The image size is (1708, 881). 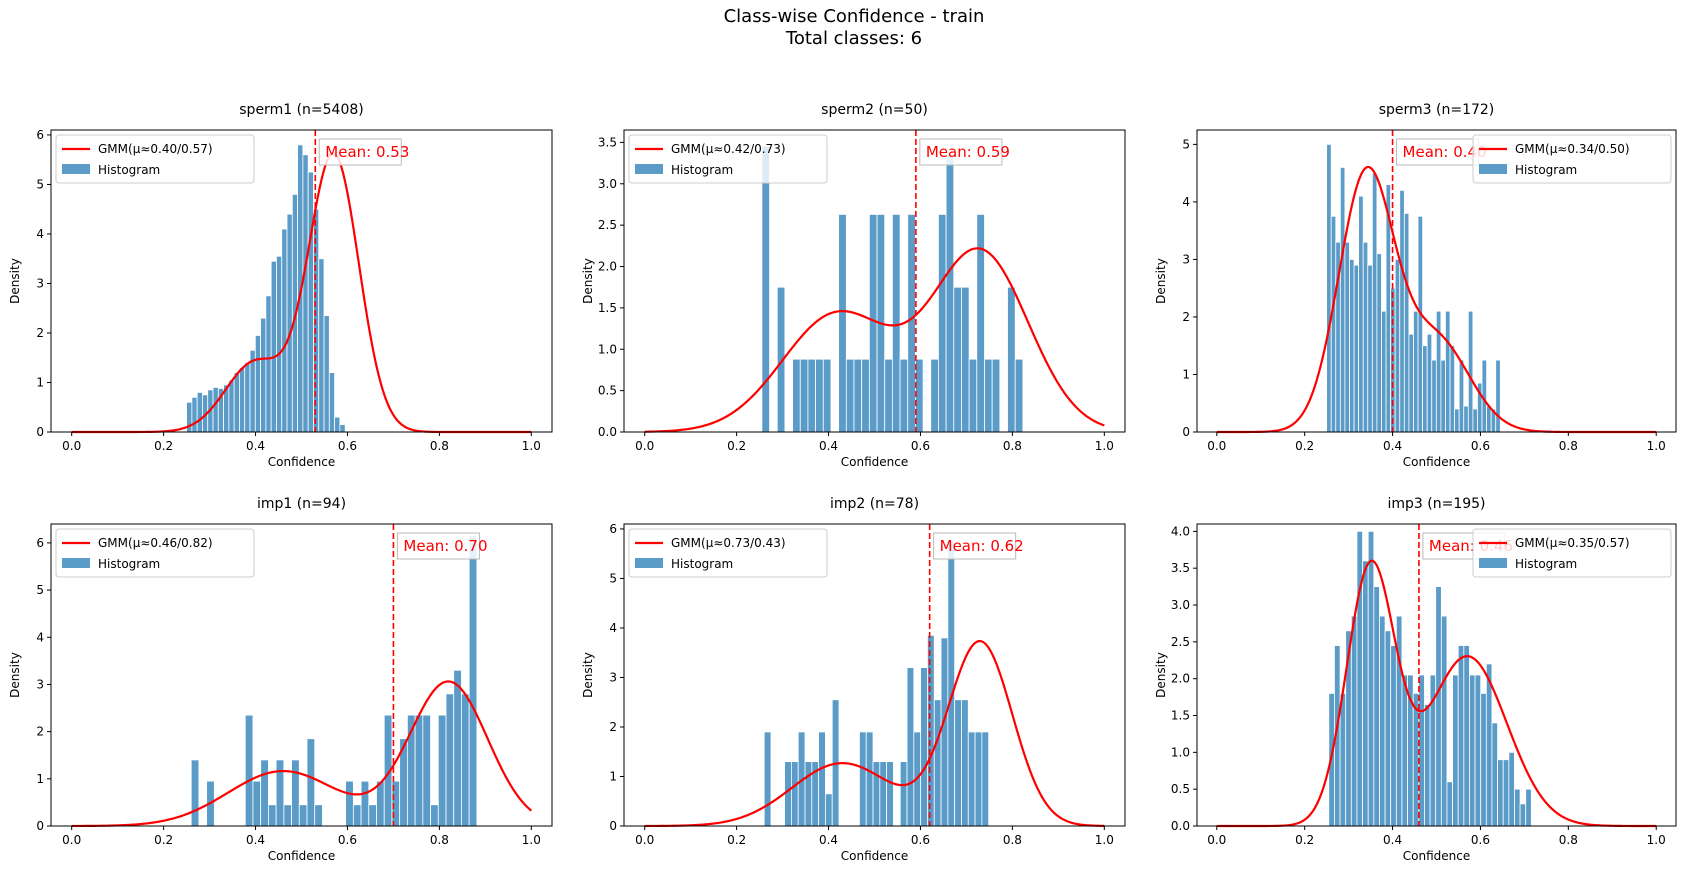 What do you see at coordinates (613, 826) in the screenshot?
I see `y-tick-label: 0` at bounding box center [613, 826].